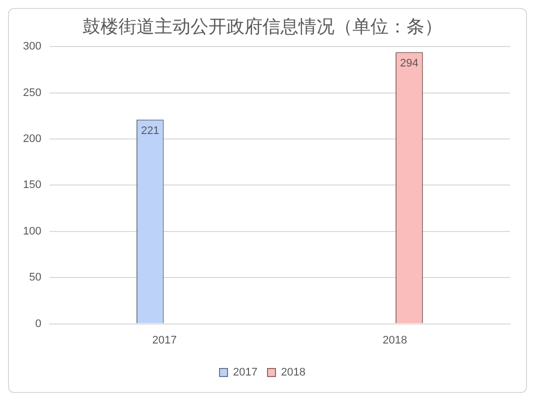 Image resolution: width=535 pixels, height=401 pixels. I want to click on legend-label: 2017, so click(245, 372).